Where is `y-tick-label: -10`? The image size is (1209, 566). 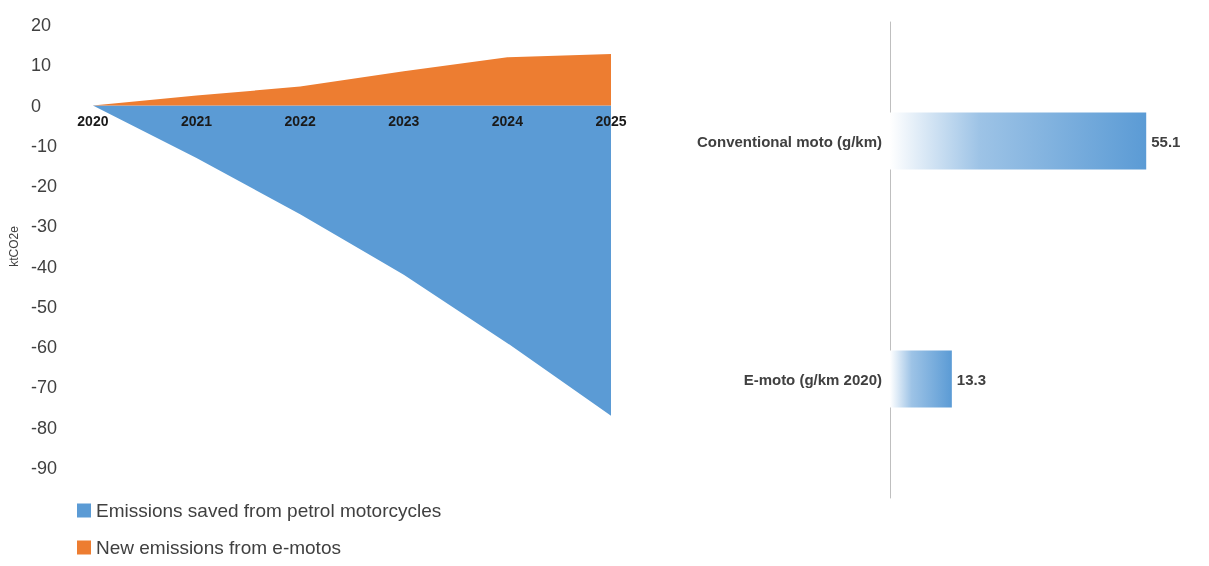
y-tick-label: -10 is located at coordinates (43, 145).